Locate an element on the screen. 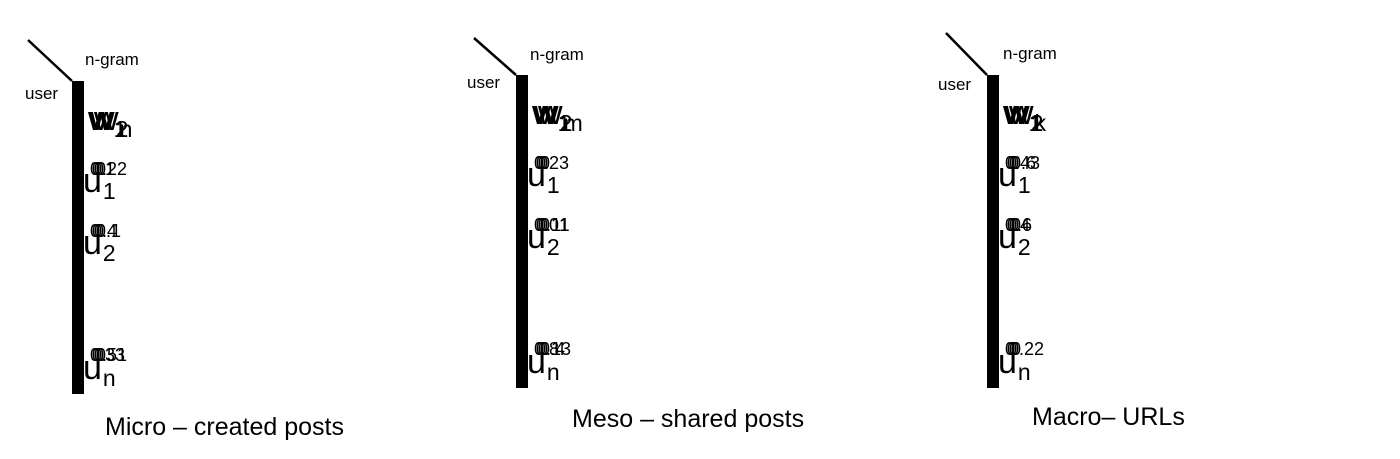  matrix-table: w1 w2 wk u1 0.43 0 0 0.6 u2 0.4 0.6 0 0 un 0 0 0.22 0 is located at coordinates (1016, 231).